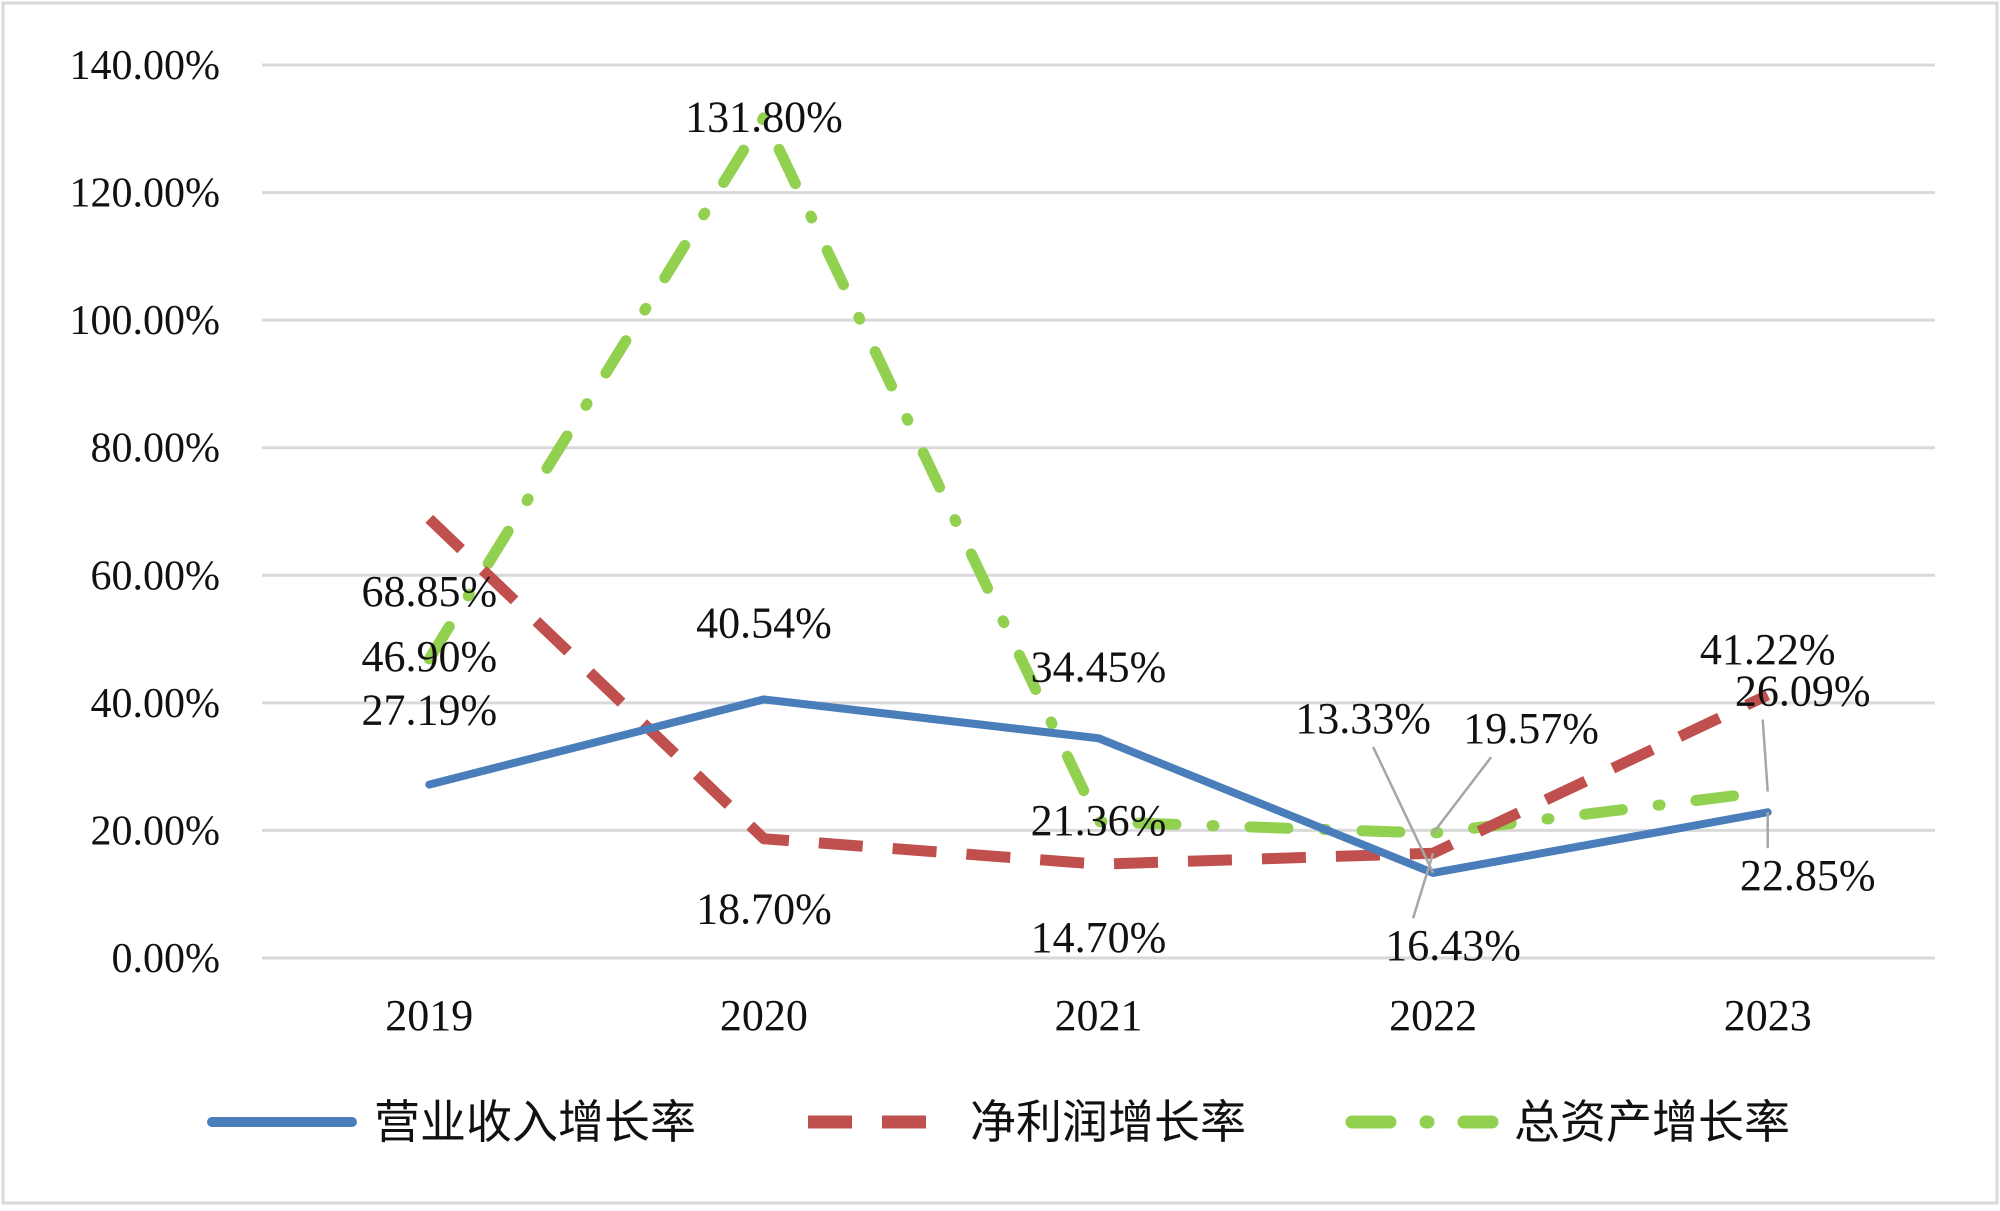 Image resolution: width=2000 pixels, height=1211 pixels. Describe the element at coordinates (429, 710) in the screenshot. I see `data-label: 27.19%` at that location.